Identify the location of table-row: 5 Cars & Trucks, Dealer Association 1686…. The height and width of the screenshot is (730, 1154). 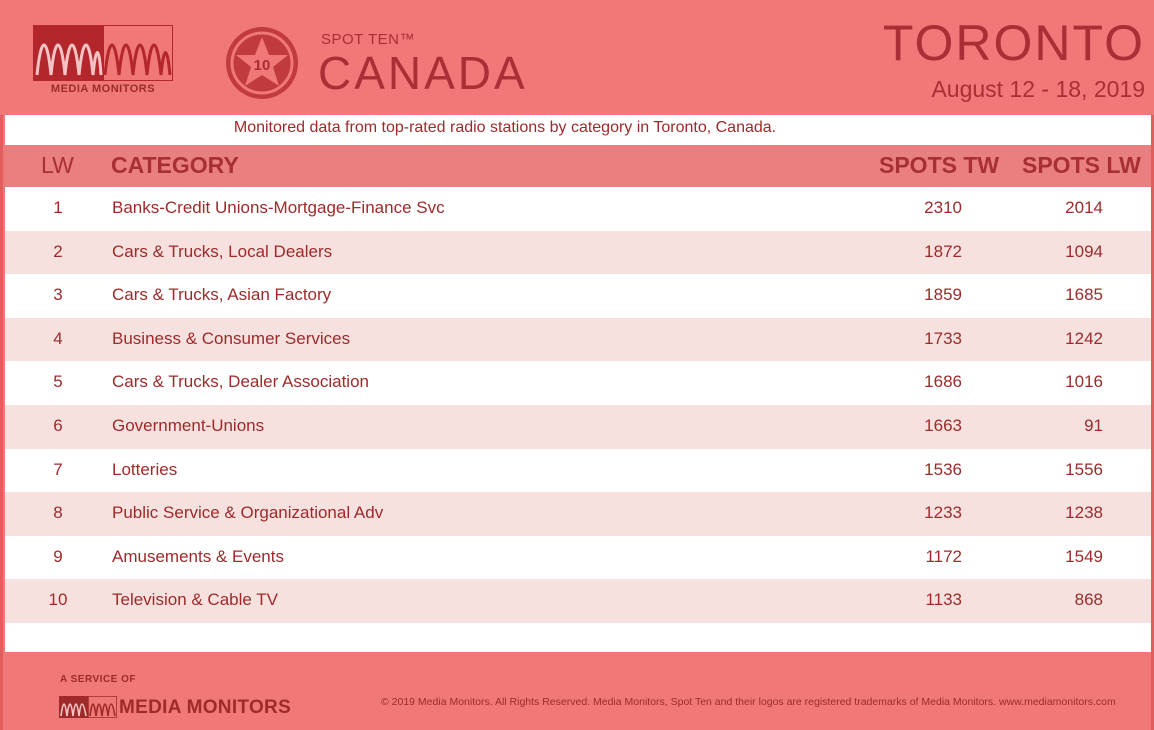
(578, 383).